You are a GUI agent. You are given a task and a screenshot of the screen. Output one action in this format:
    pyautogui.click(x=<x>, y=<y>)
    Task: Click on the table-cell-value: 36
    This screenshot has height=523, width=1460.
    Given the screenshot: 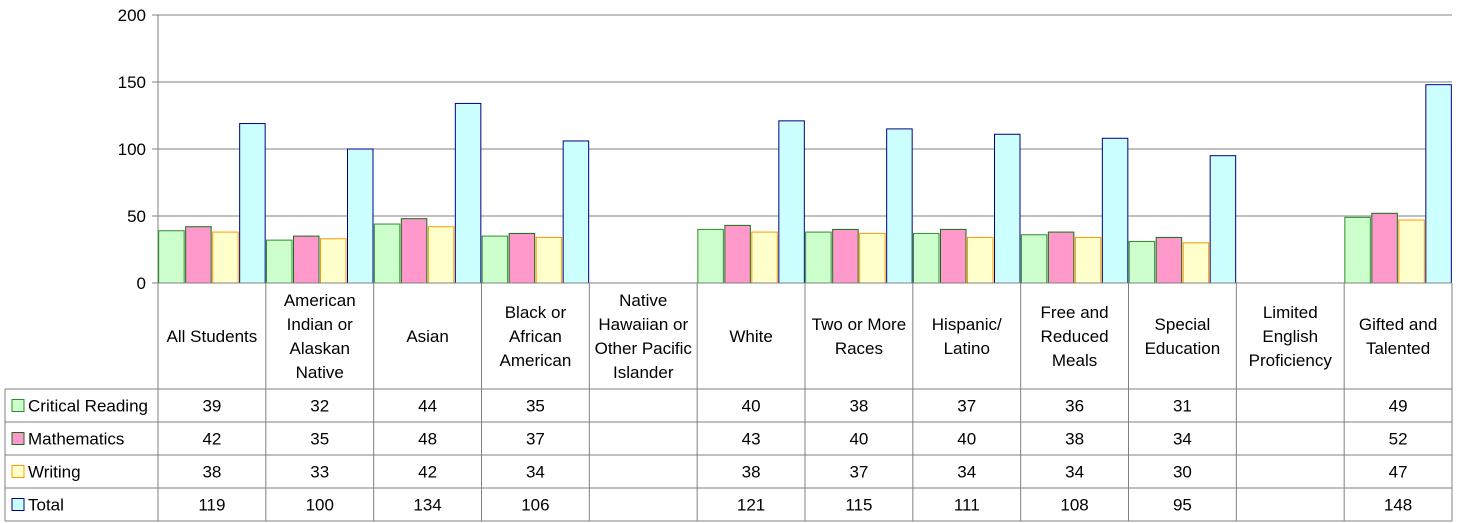 What is the action you would take?
    pyautogui.click(x=1074, y=406)
    